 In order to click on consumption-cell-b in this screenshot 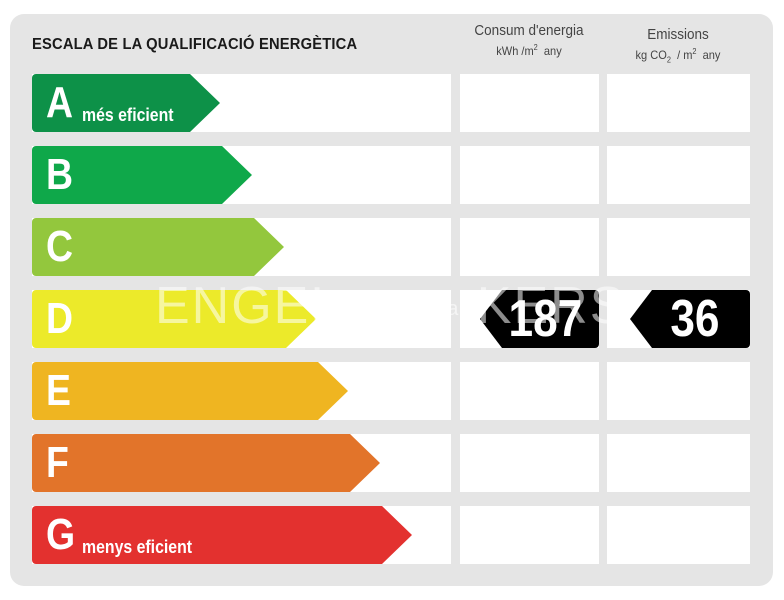, I will do `click(529, 175)`.